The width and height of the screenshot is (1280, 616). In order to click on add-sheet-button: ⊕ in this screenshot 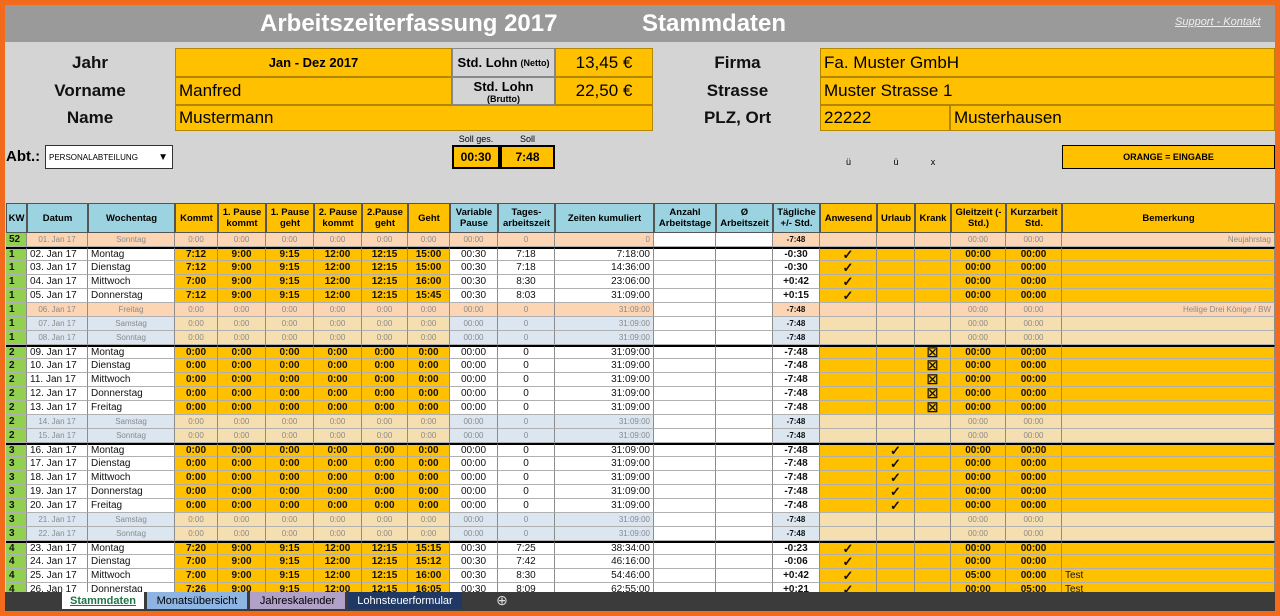, I will do `click(502, 600)`.